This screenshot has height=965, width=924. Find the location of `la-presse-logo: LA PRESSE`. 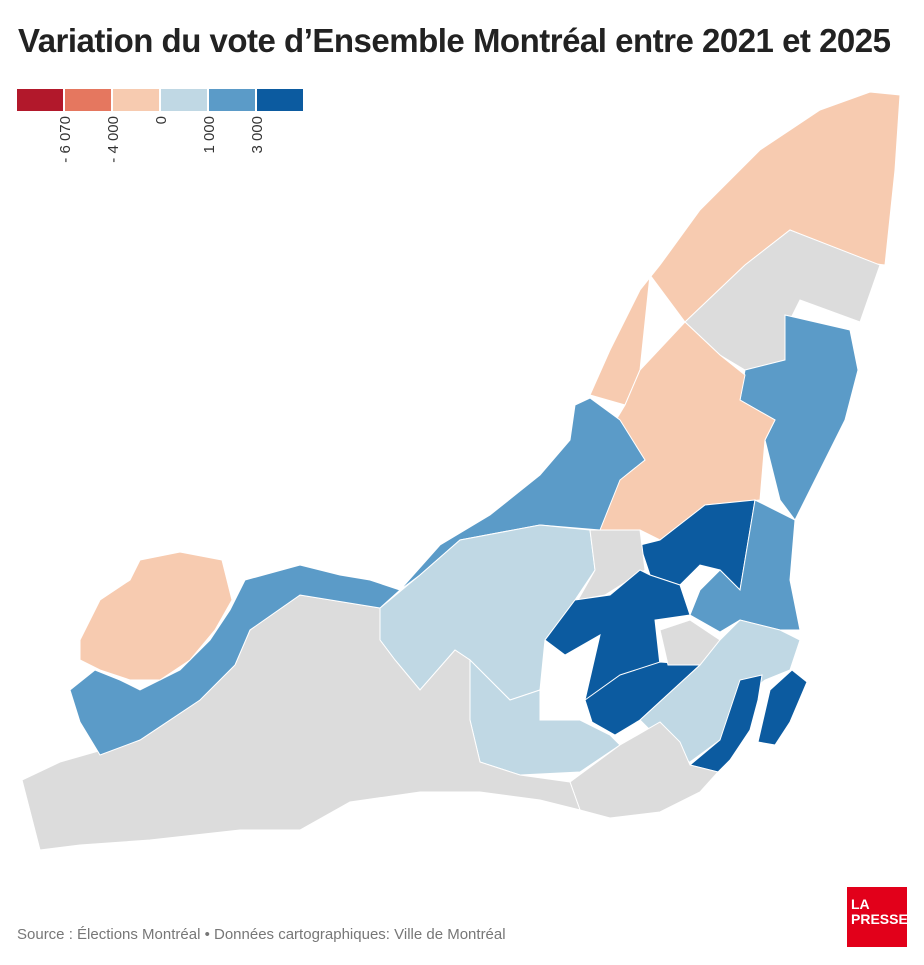

la-presse-logo: LA PRESSE is located at coordinates (877, 917).